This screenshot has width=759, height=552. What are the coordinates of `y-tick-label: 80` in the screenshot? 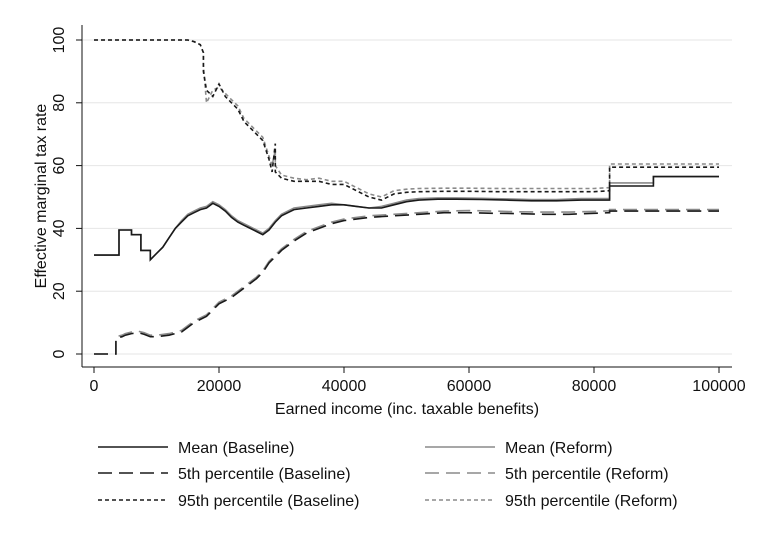 It's located at (59, 103).